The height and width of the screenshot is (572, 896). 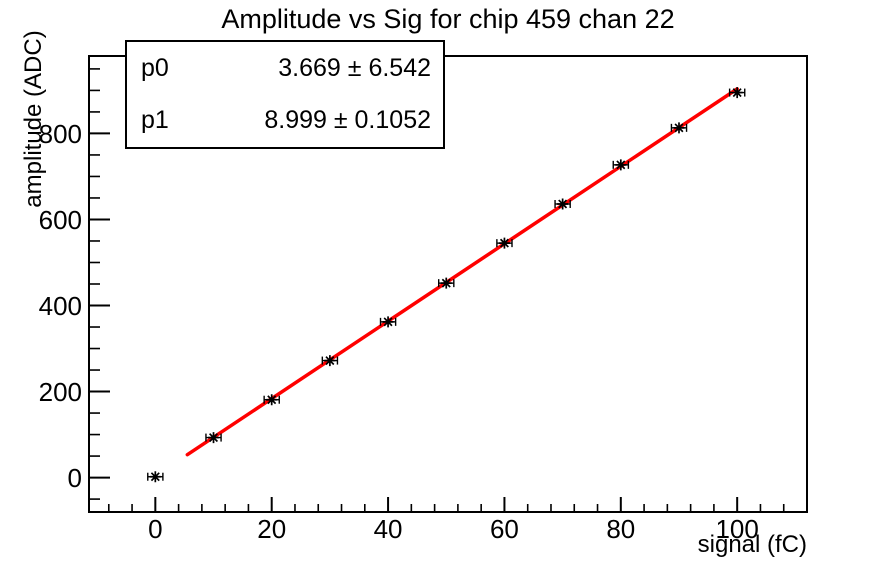 What do you see at coordinates (620, 529) in the screenshot?
I see `x-tick-label: 80` at bounding box center [620, 529].